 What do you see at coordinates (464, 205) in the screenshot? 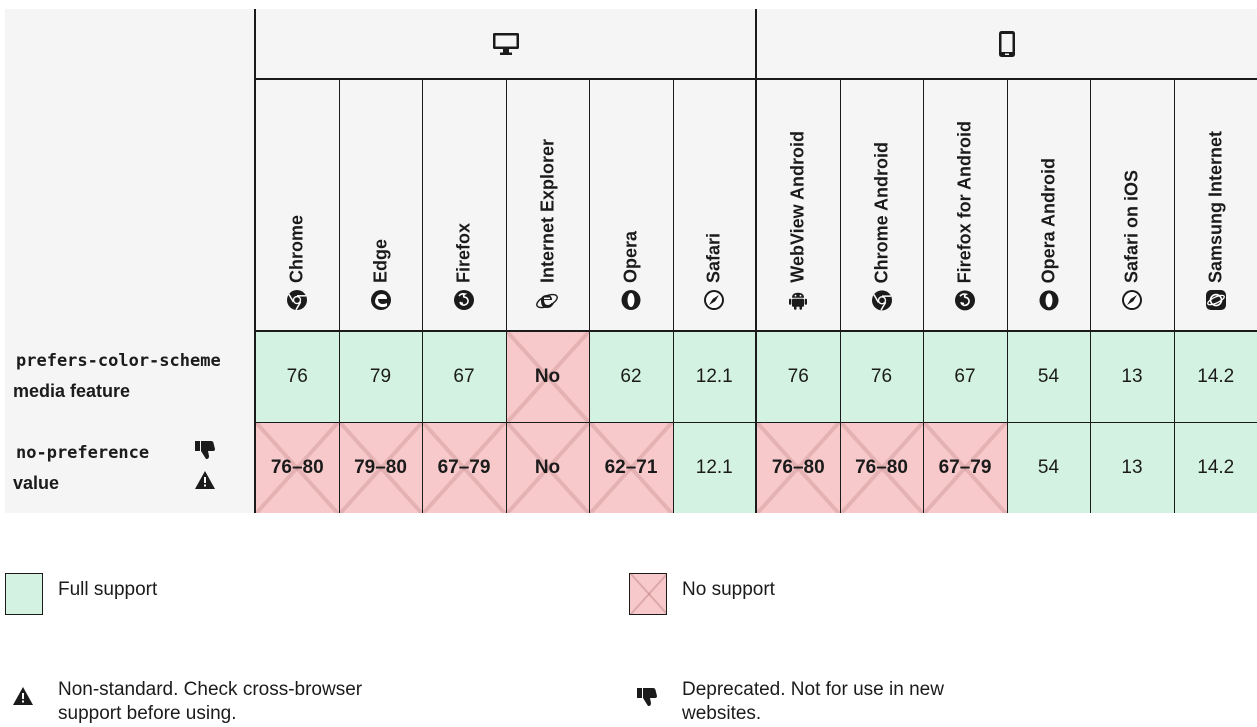
I see `browser-header-firefox: Firefox` at bounding box center [464, 205].